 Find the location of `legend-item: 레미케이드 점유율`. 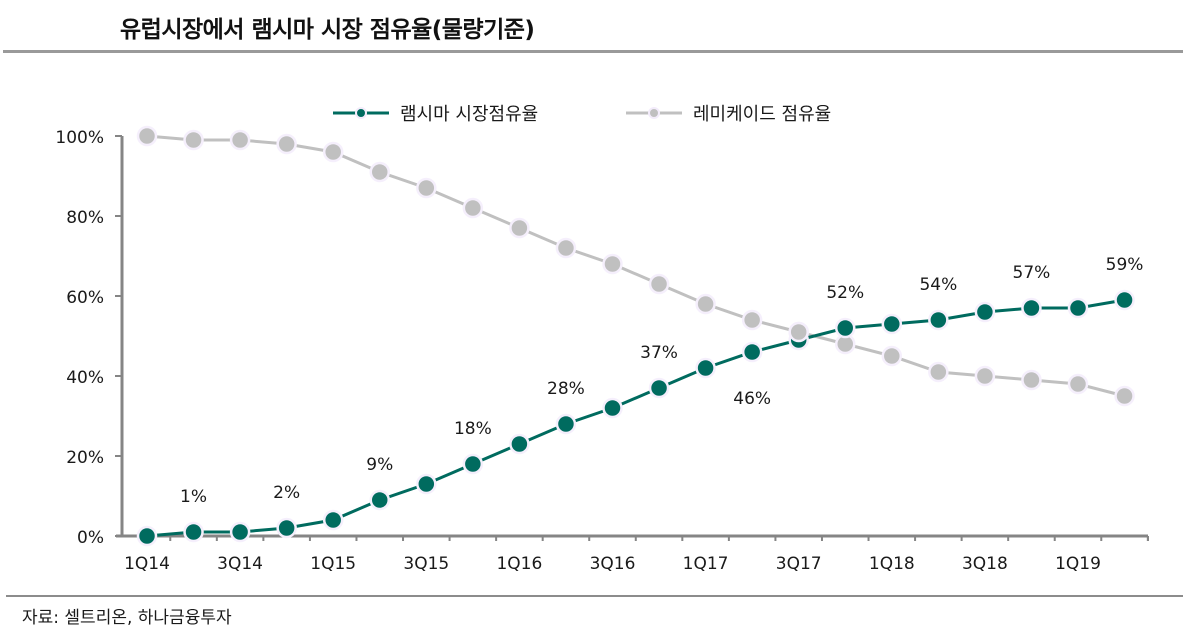

legend-item: 레미케이드 점유율 is located at coordinates (728, 114).